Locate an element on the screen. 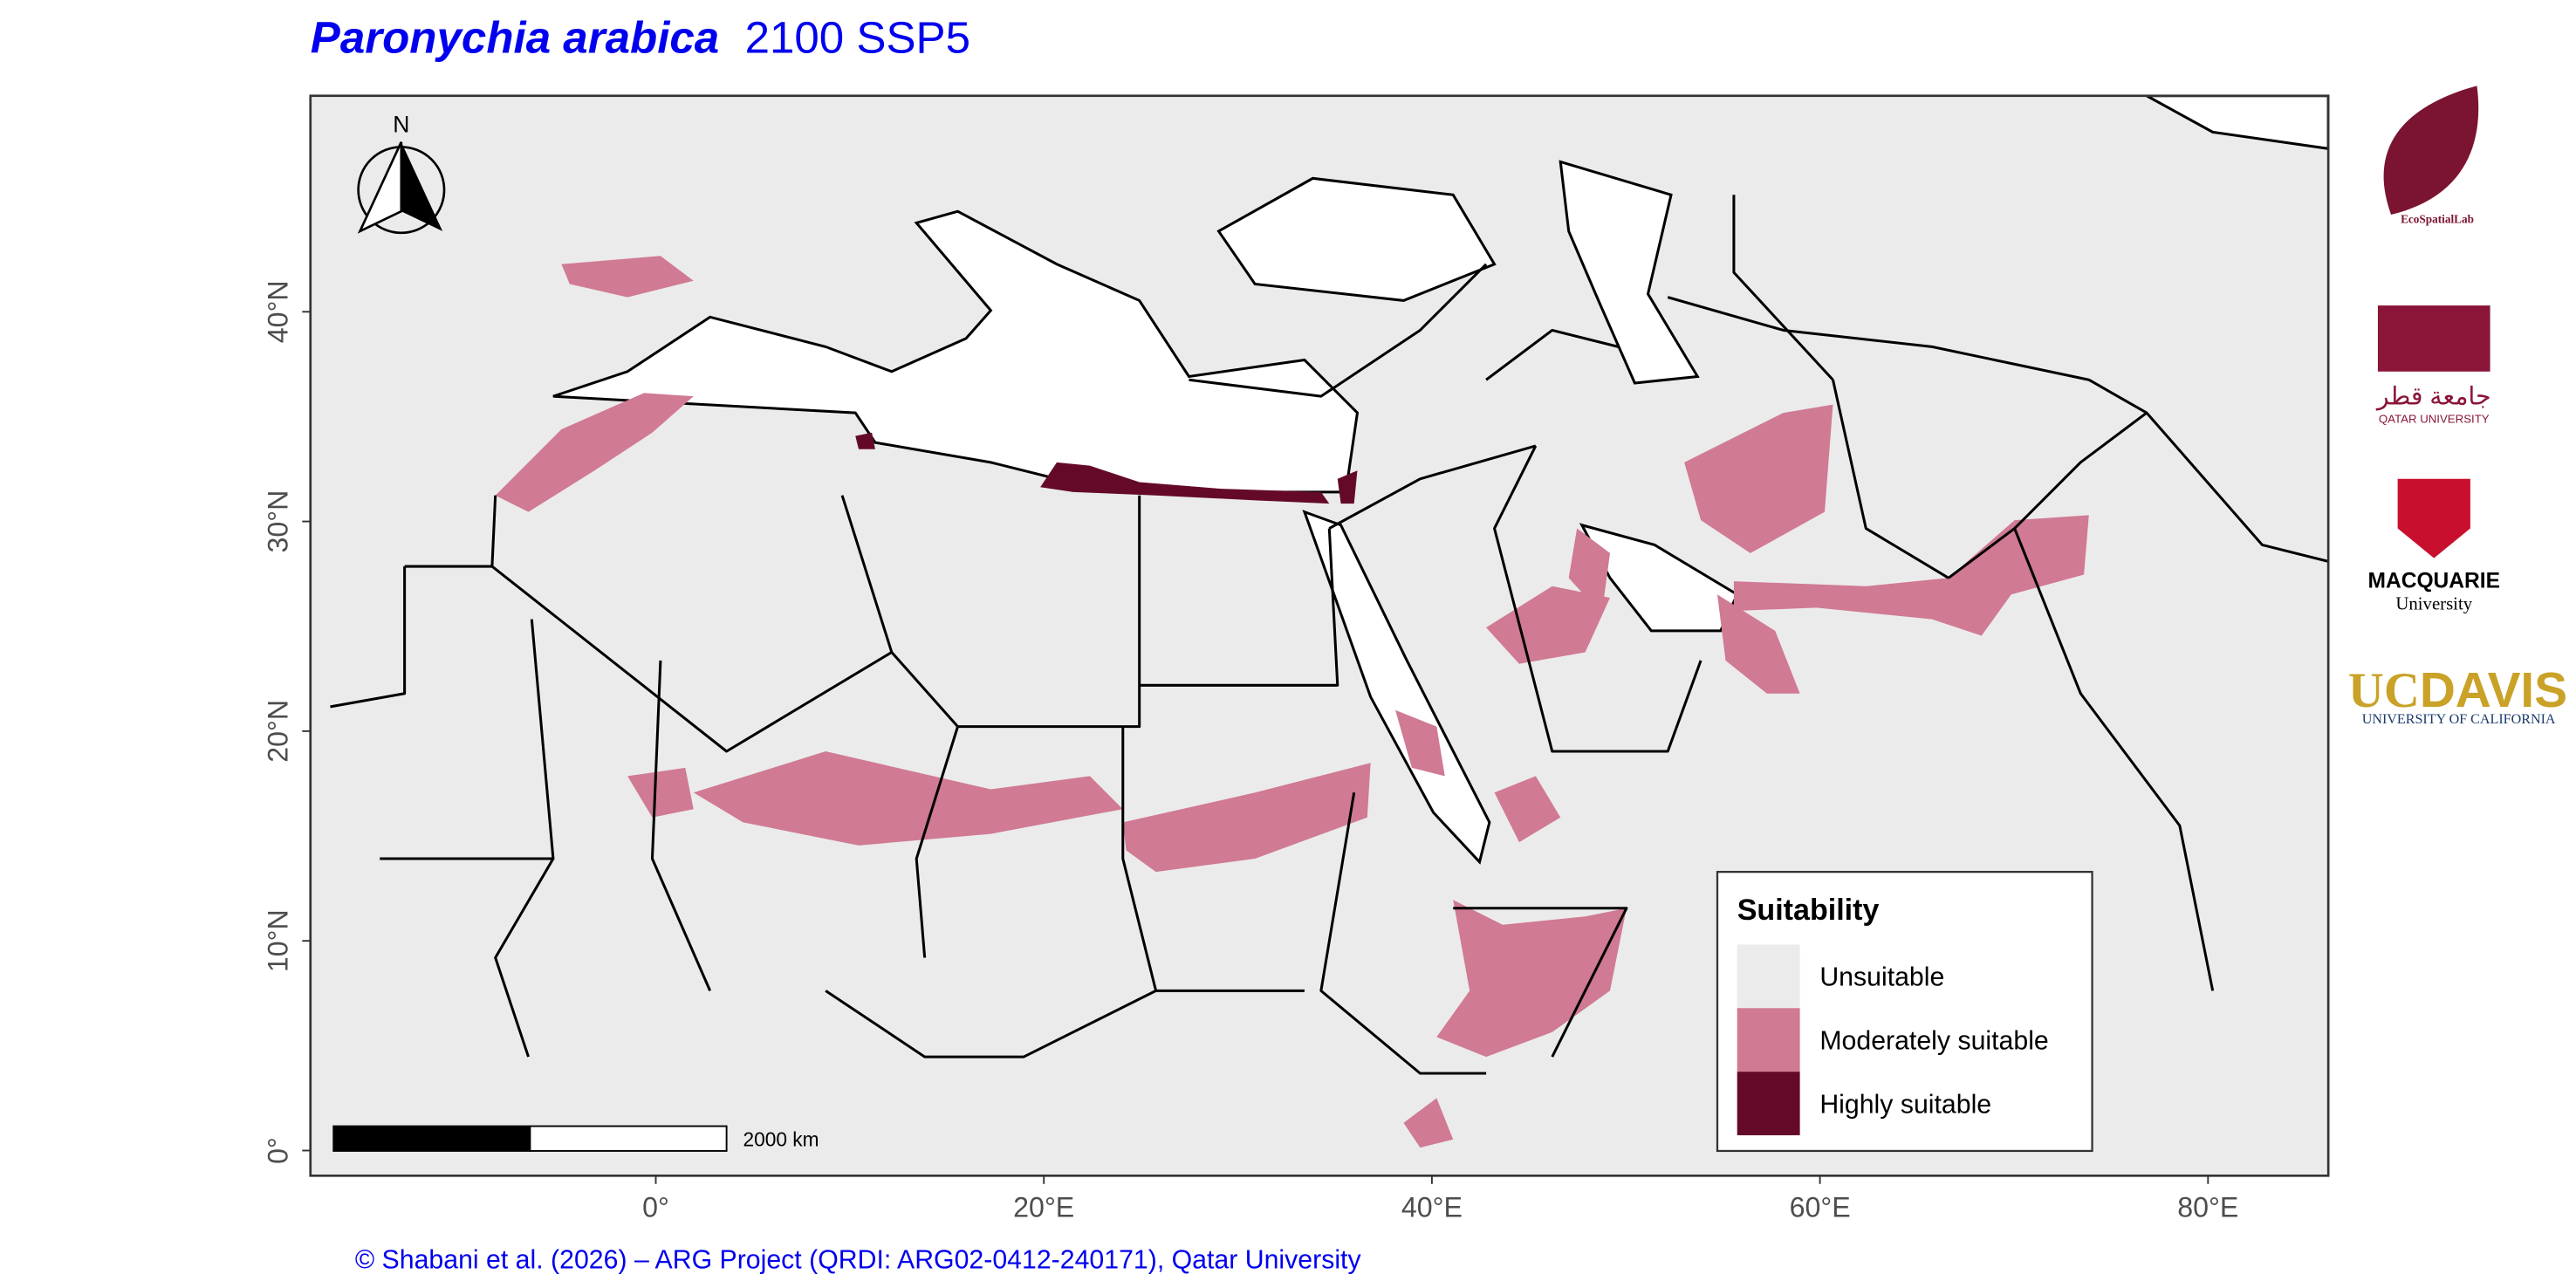 This screenshot has height=1288, width=2576. legend-label: Unsuitable is located at coordinates (1881, 978).